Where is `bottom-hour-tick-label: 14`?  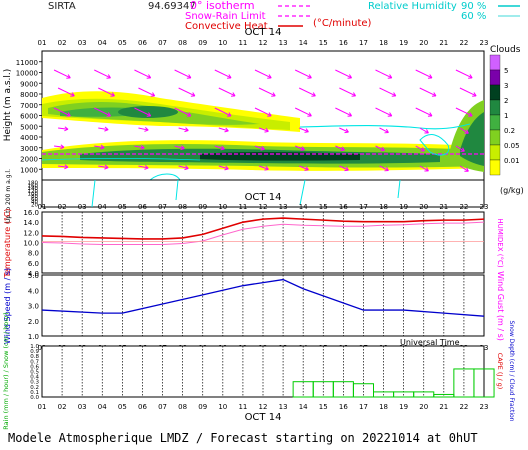
bottom-hour-tick-label: 14 is located at coordinates (303, 407).